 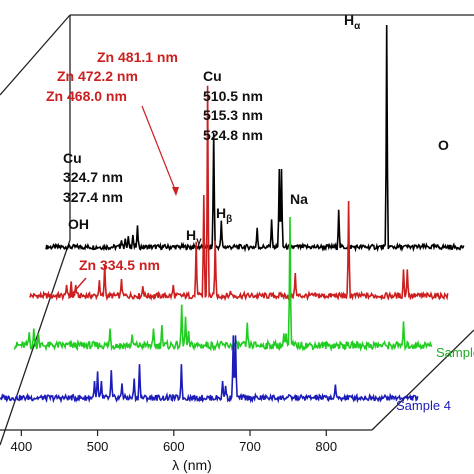 What do you see at coordinates (422, 380) in the screenshot?
I see `depth-bottom-right-edge` at bounding box center [422, 380].